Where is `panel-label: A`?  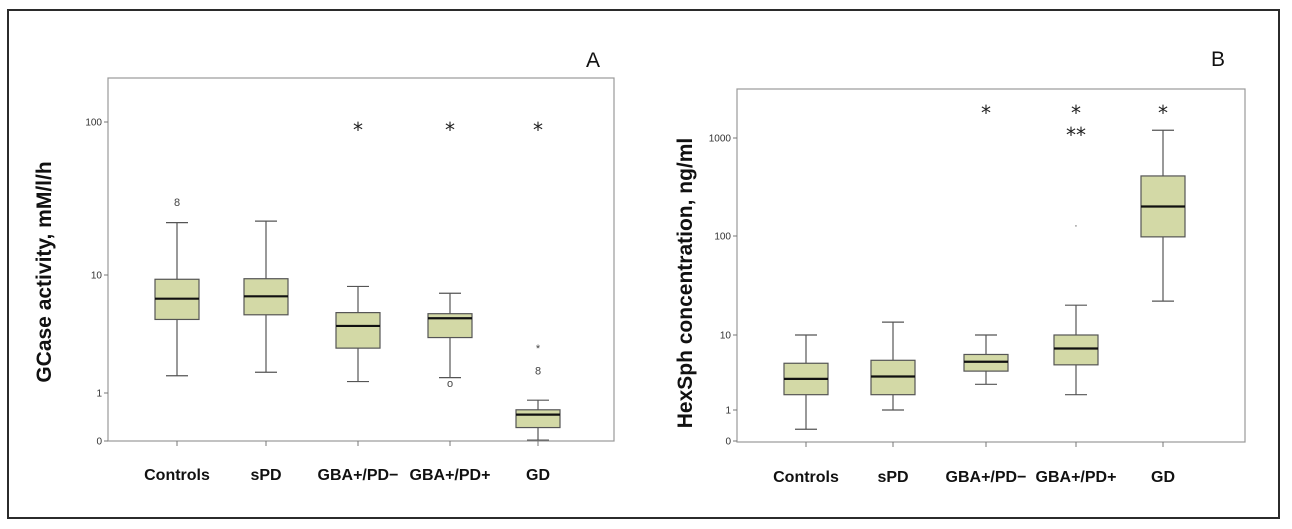 panel-label: A is located at coordinates (593, 60).